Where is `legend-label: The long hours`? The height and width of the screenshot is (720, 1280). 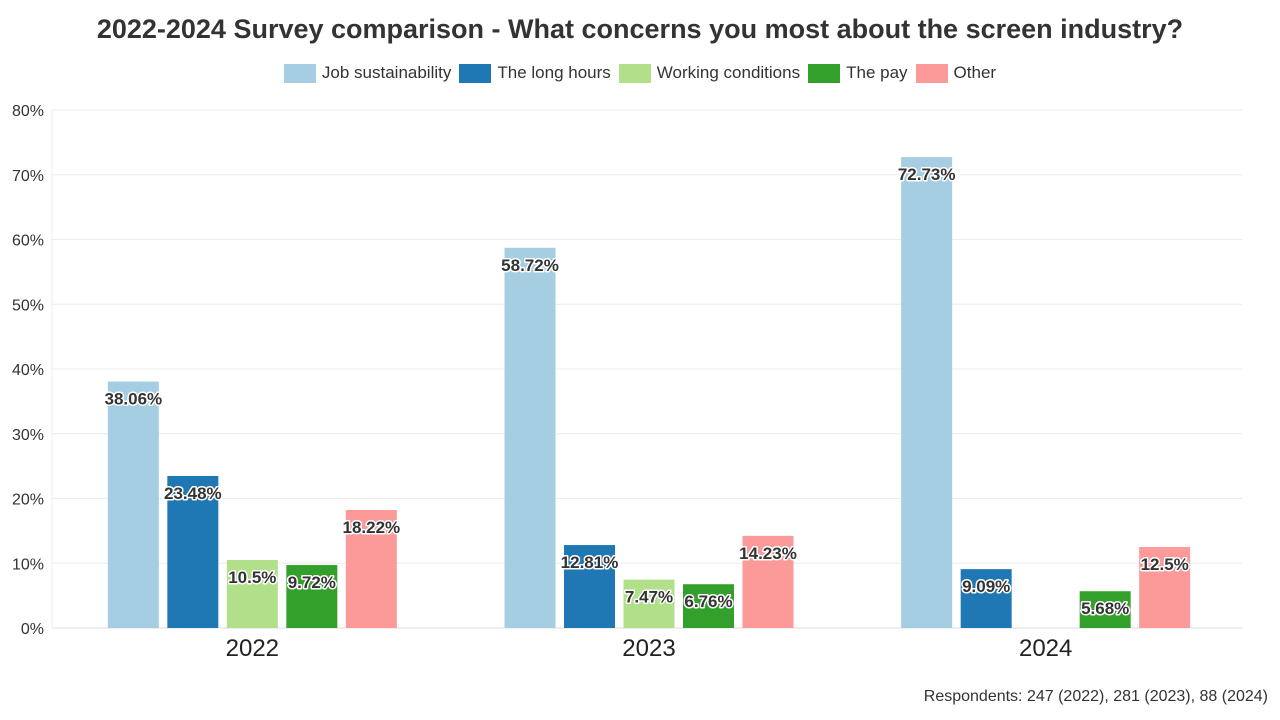
legend-label: The long hours is located at coordinates (554, 72).